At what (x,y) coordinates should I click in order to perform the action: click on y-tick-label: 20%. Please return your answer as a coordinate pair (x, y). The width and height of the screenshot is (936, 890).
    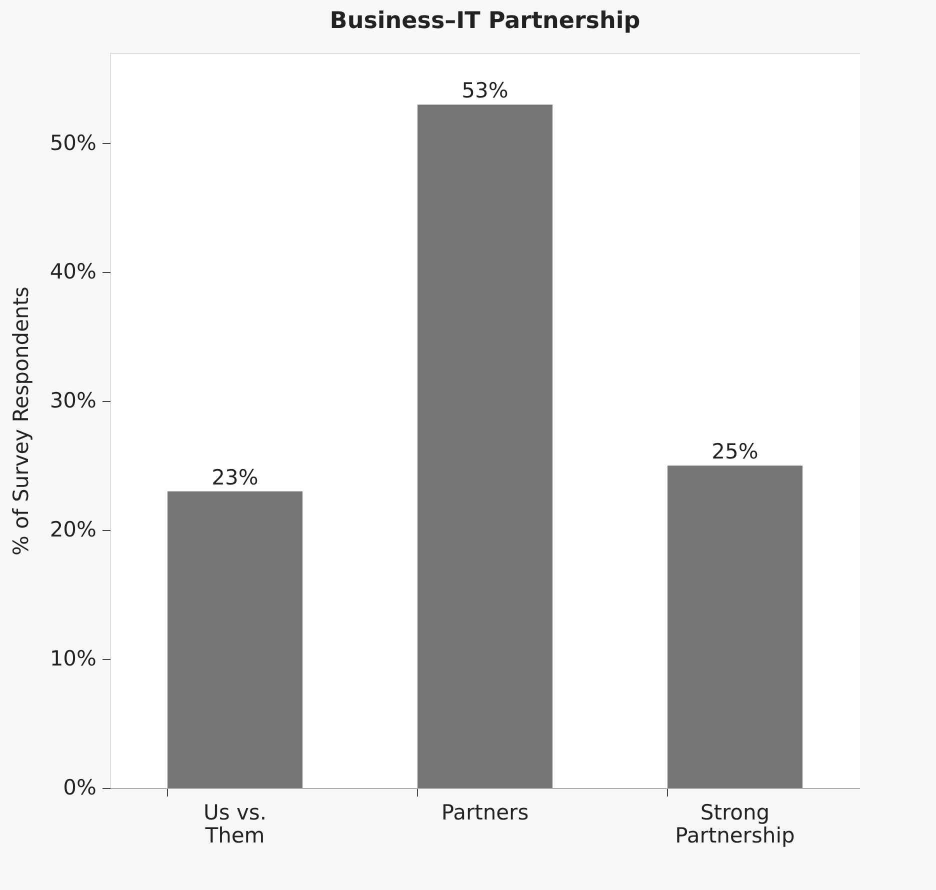
    Looking at the image, I should click on (73, 530).